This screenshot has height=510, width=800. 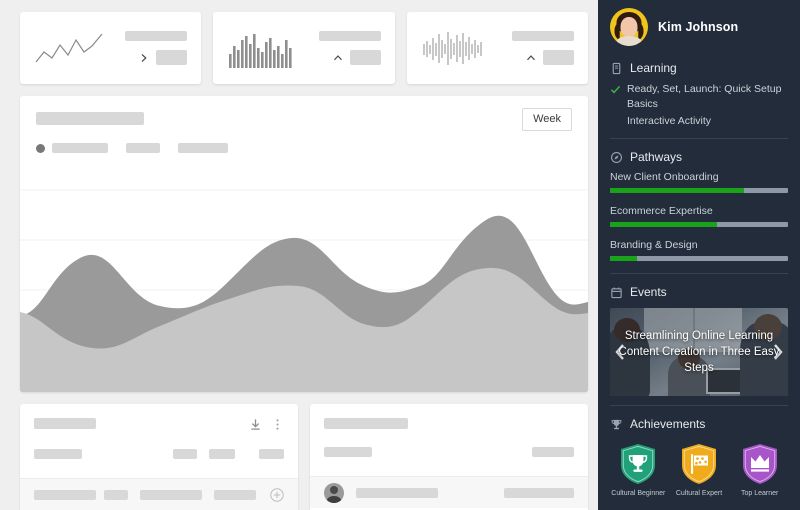 I want to click on carousel-prev-icon, so click(x=620, y=352).